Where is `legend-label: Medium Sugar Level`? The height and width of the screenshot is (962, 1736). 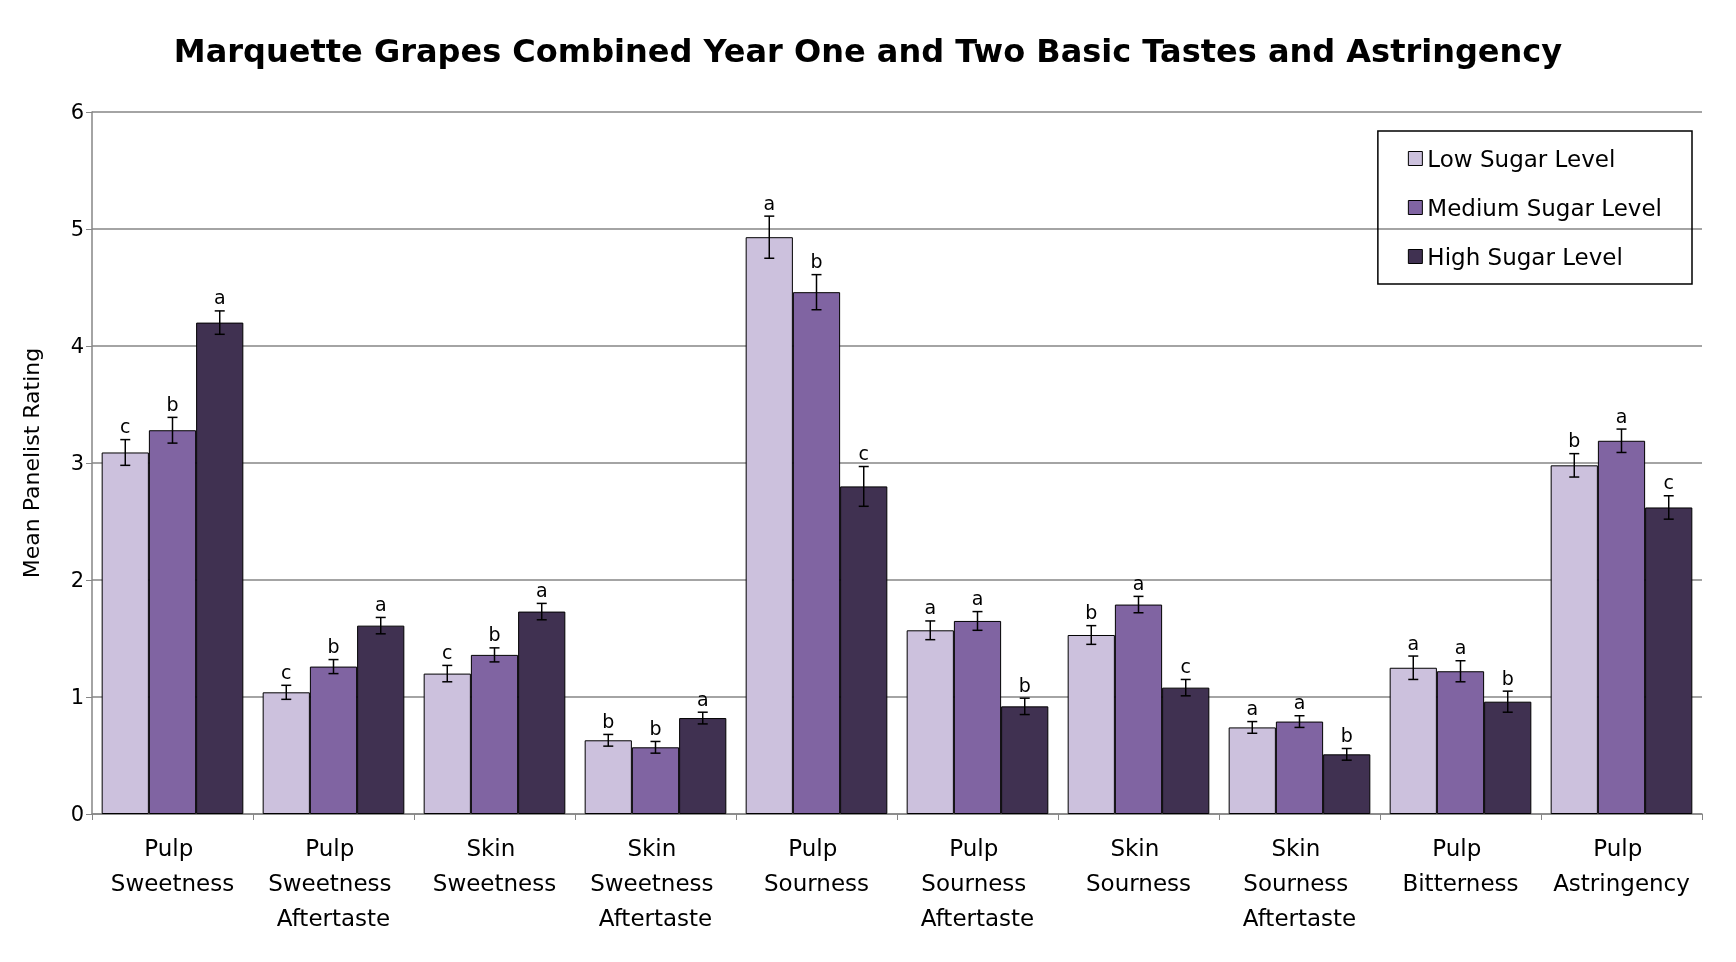
legend-label: Medium Sugar Level is located at coordinates (1545, 207).